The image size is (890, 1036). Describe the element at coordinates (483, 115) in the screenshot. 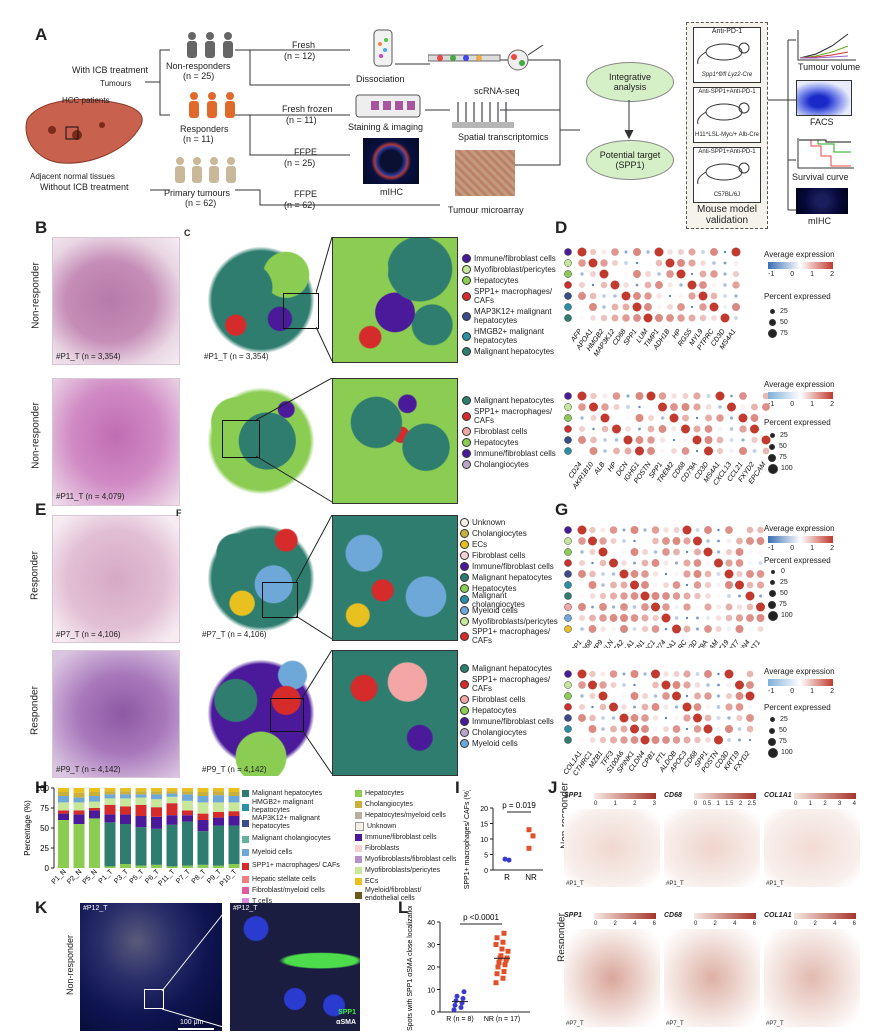

I see `spatial-icon` at that location.